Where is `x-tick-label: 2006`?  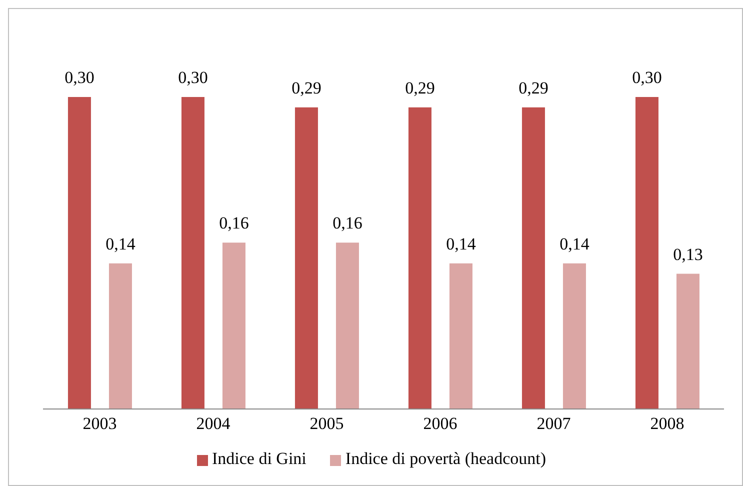
x-tick-label: 2006 is located at coordinates (440, 424).